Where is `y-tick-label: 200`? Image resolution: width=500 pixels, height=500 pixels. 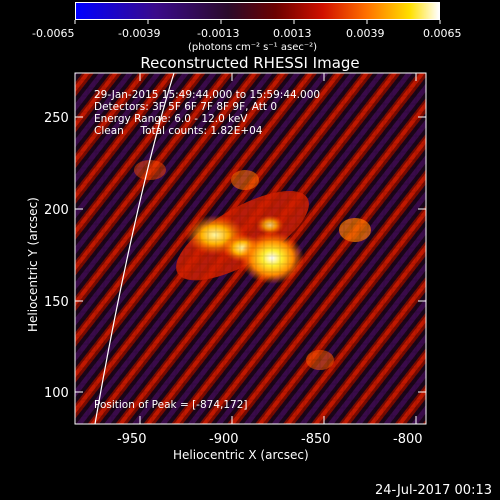
y-tick-label: 200 is located at coordinates (56, 210).